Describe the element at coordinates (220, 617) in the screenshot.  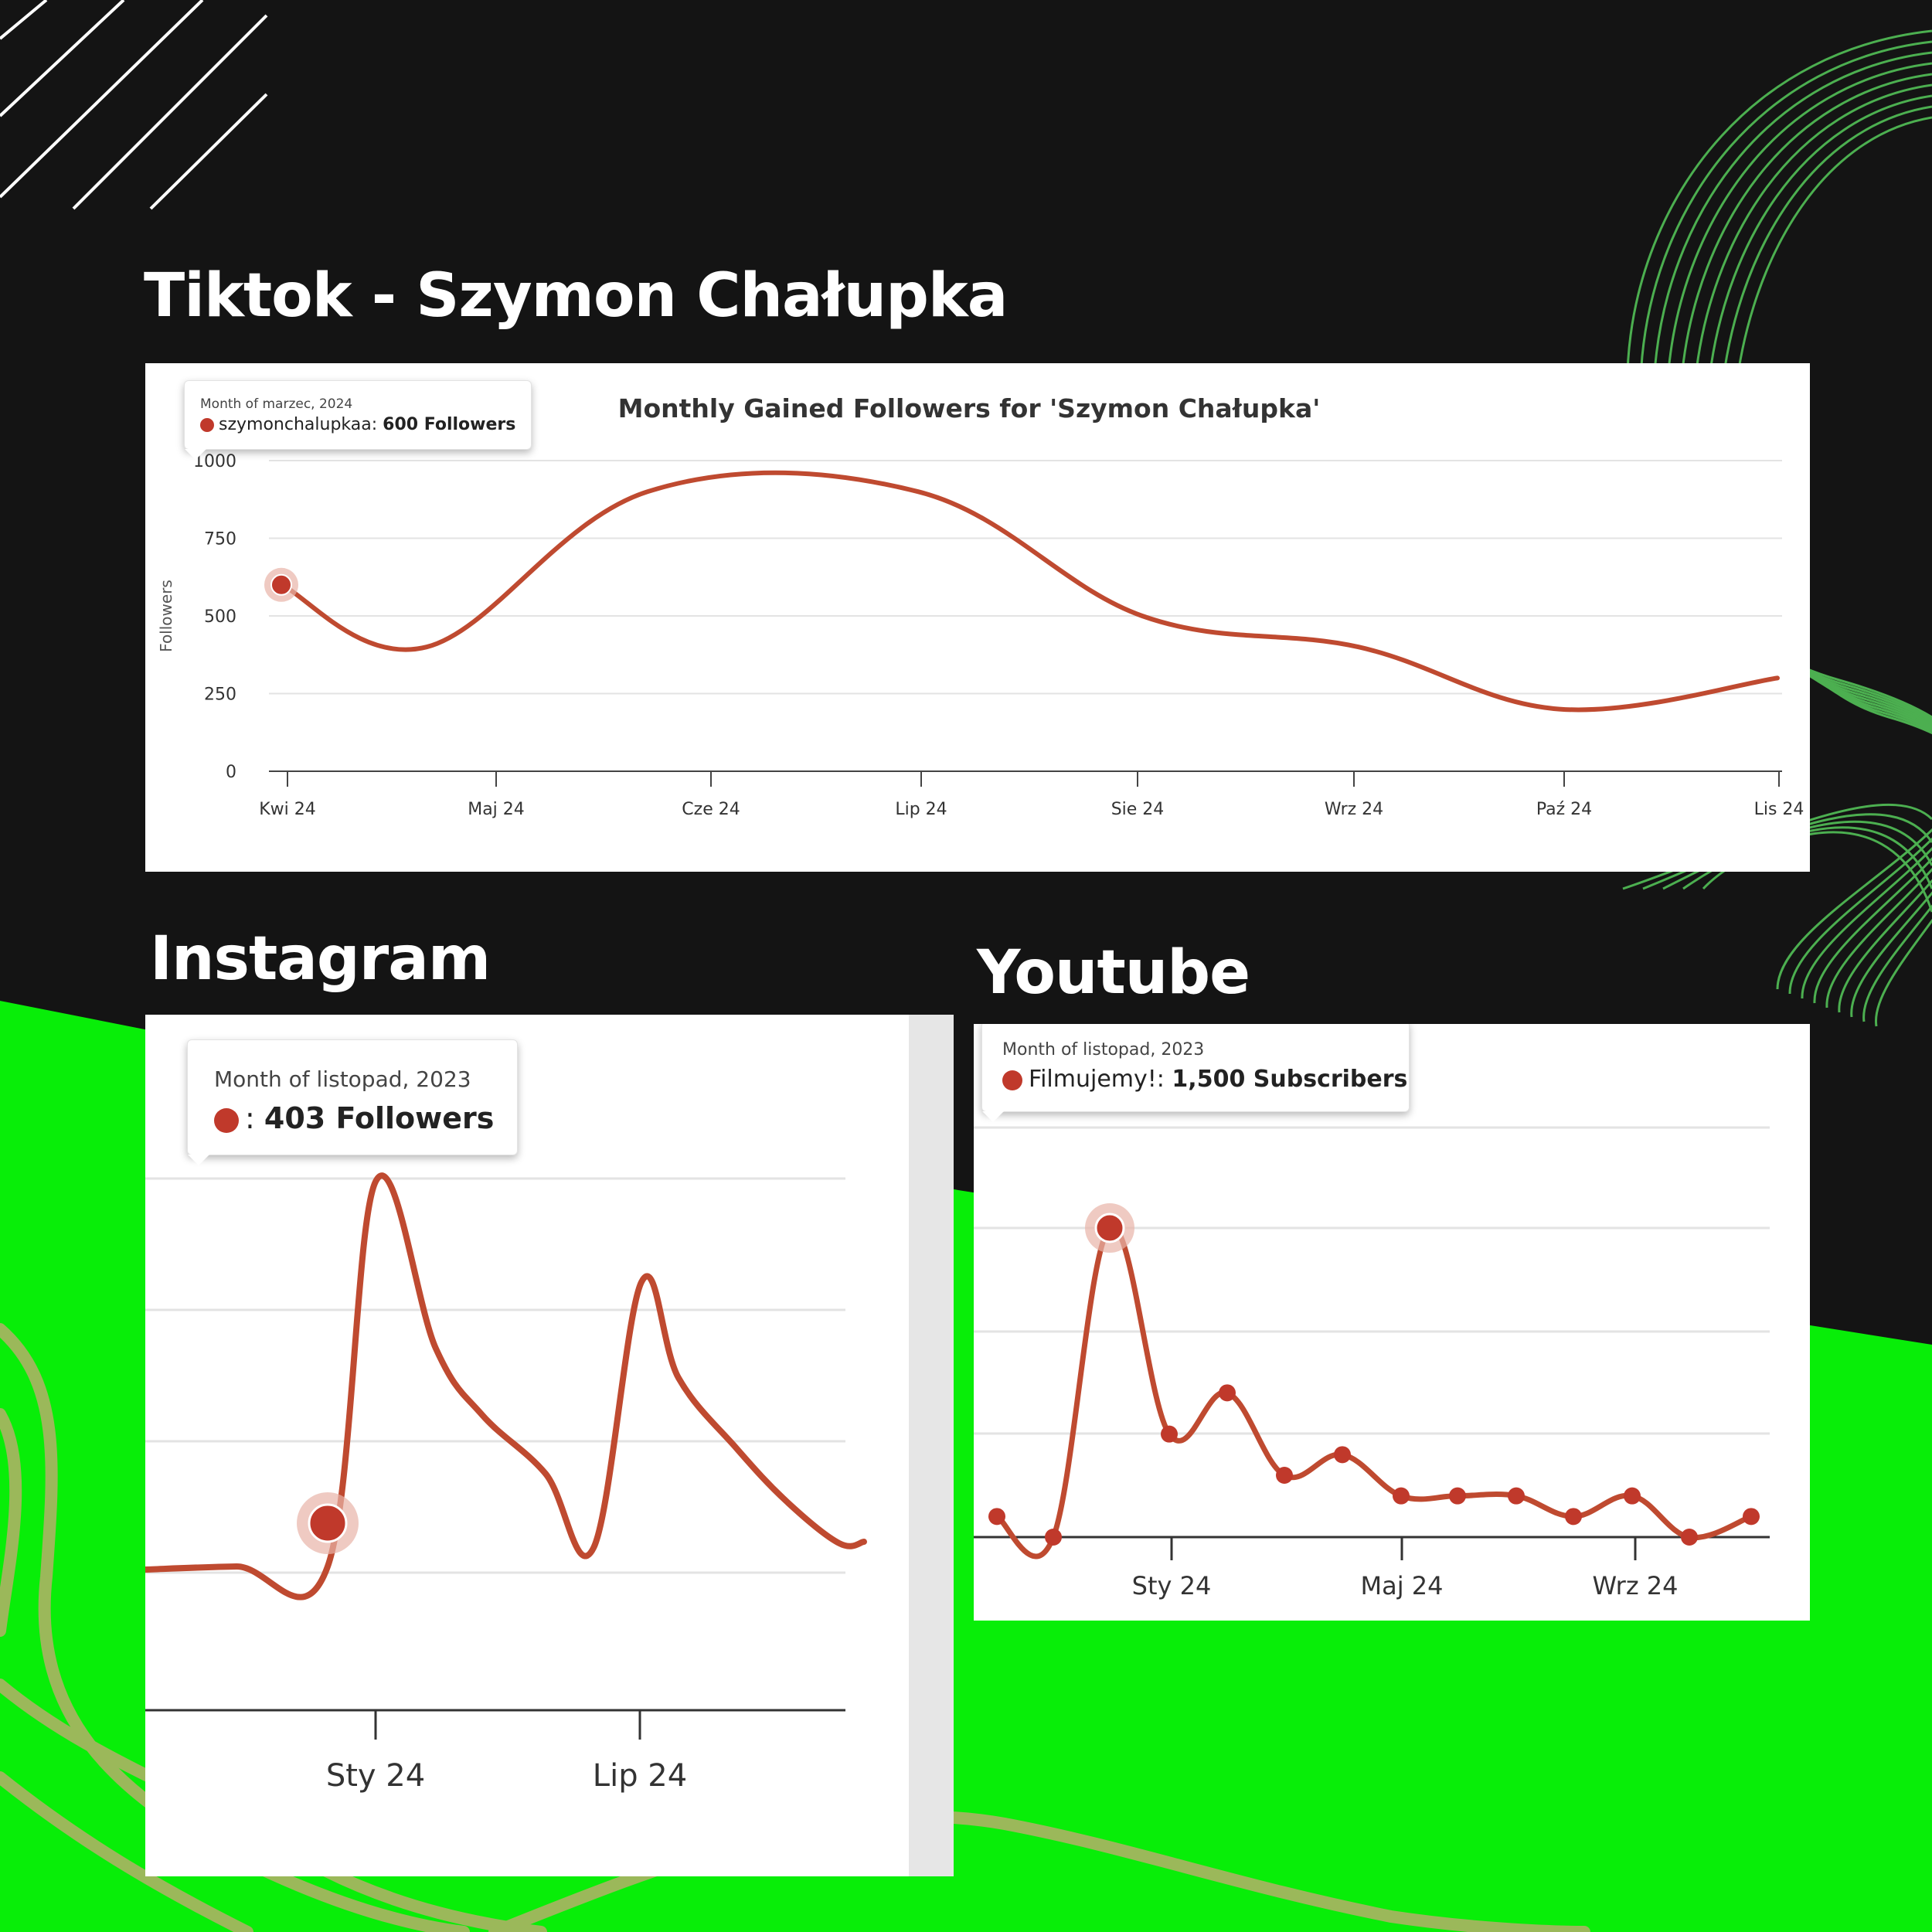
I see `y-tick-label: 500` at that location.